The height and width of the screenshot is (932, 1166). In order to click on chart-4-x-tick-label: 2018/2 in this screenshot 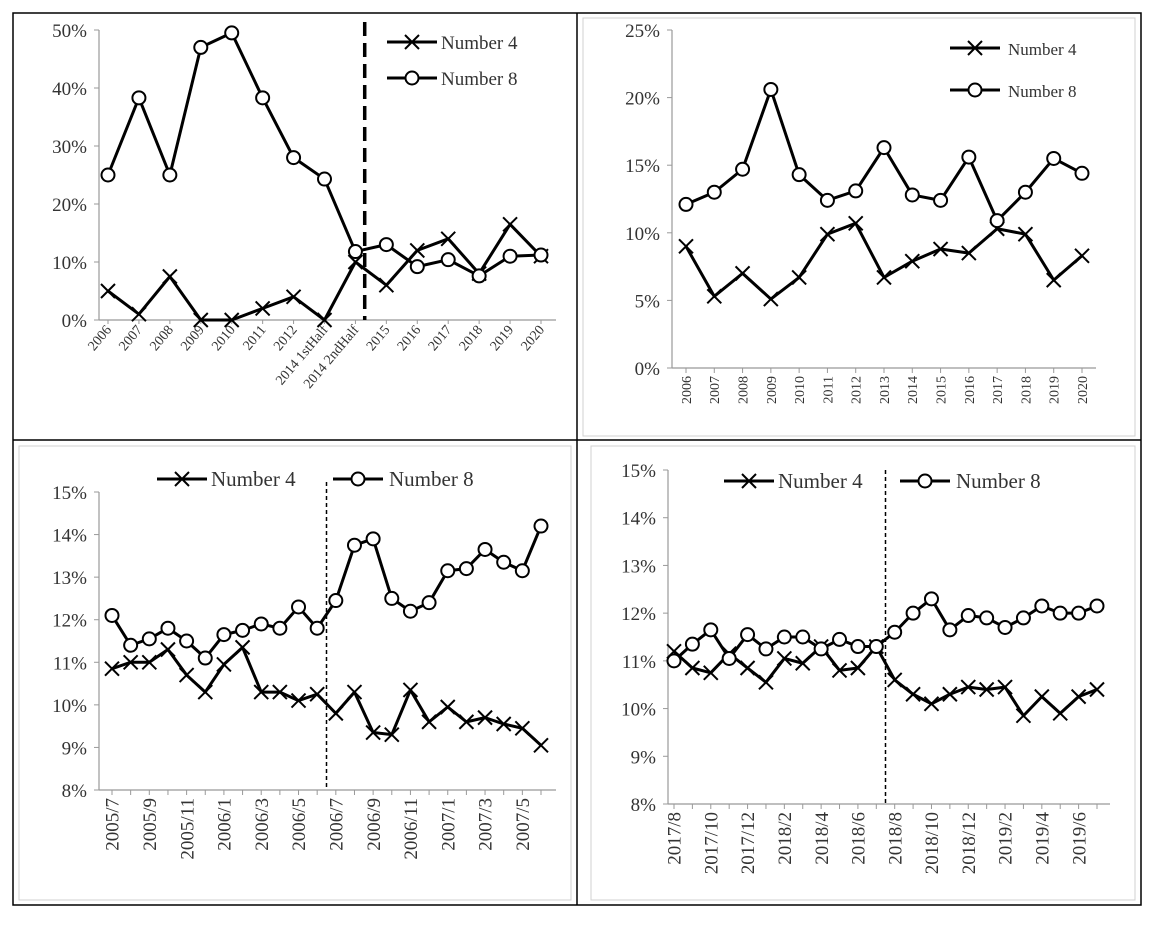, I will do `click(785, 838)`.